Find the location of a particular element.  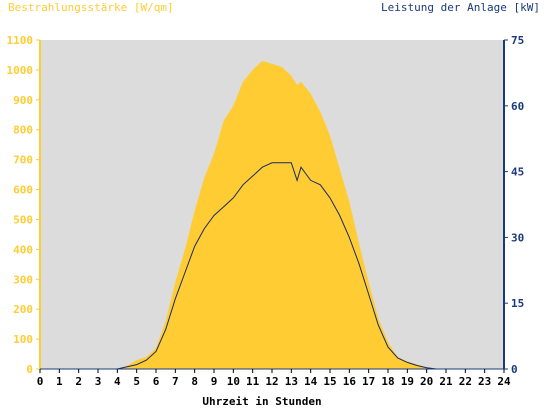

x-tick-label: 18 is located at coordinates (387, 381).